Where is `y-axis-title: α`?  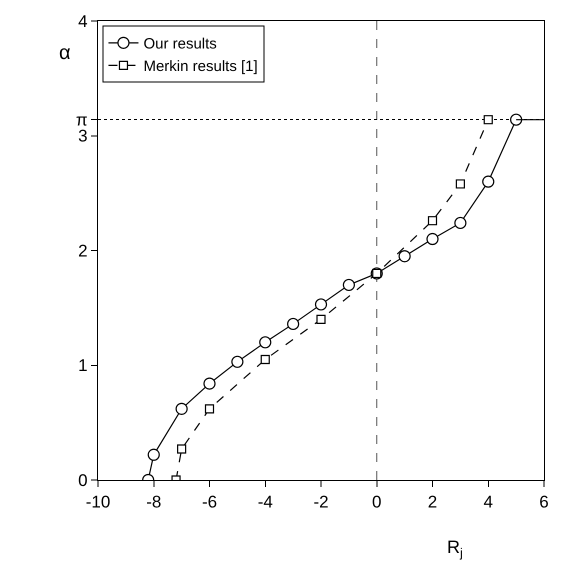 y-axis-title: α is located at coordinates (65, 53).